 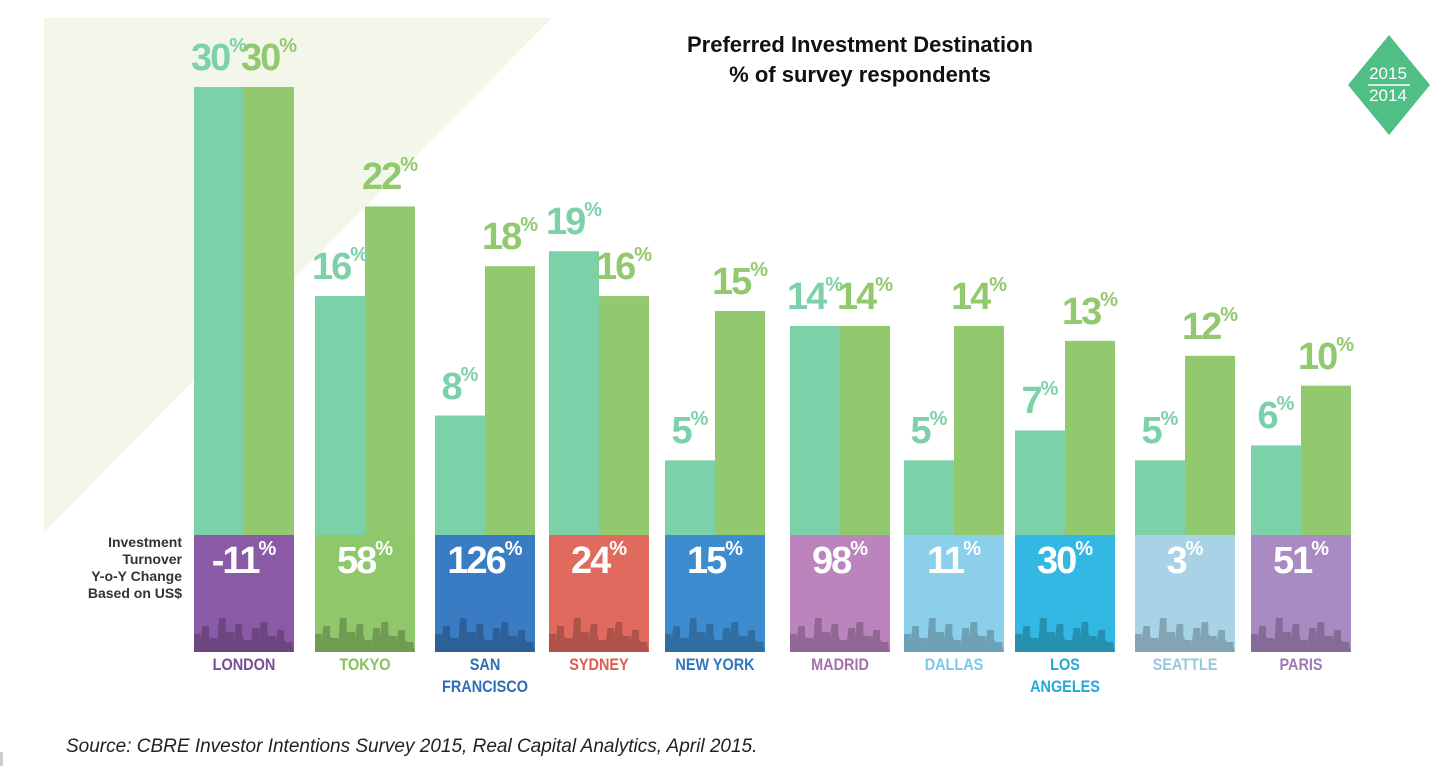 I want to click on category-label: LONDON, so click(x=244, y=665).